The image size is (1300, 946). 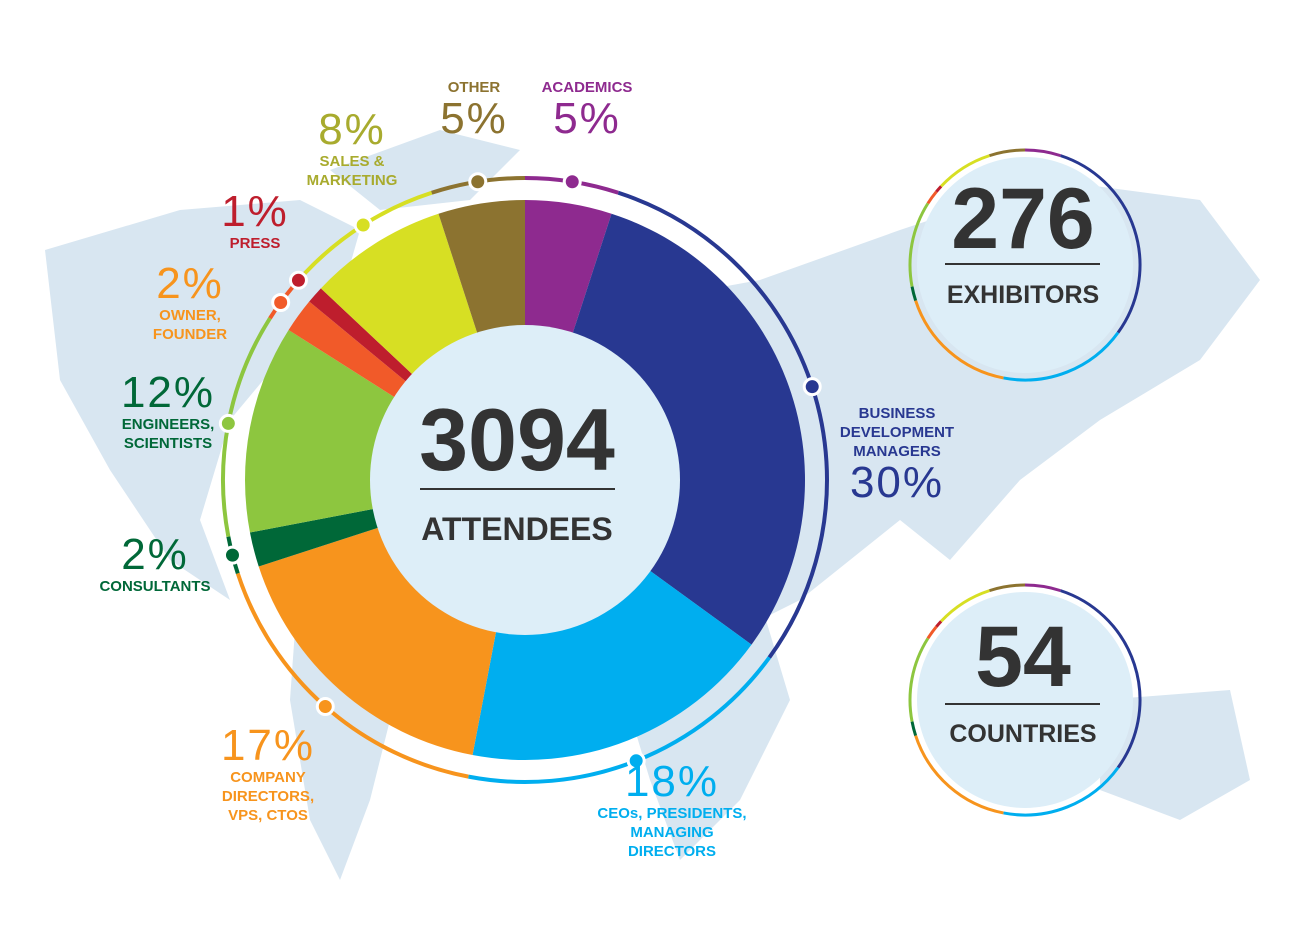 I want to click on stat-label: COUNTRIES, so click(x=1022, y=734).